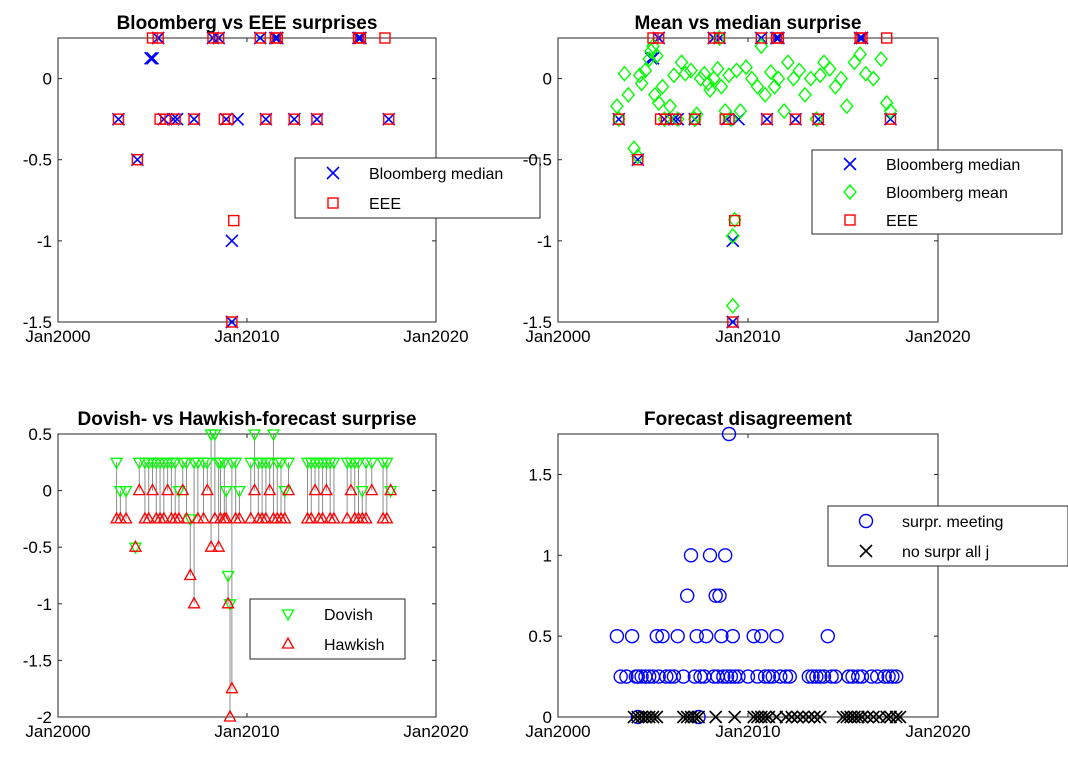 The height and width of the screenshot is (759, 1068). I want to click on legend: Bloomberg median EEE, so click(417, 188).